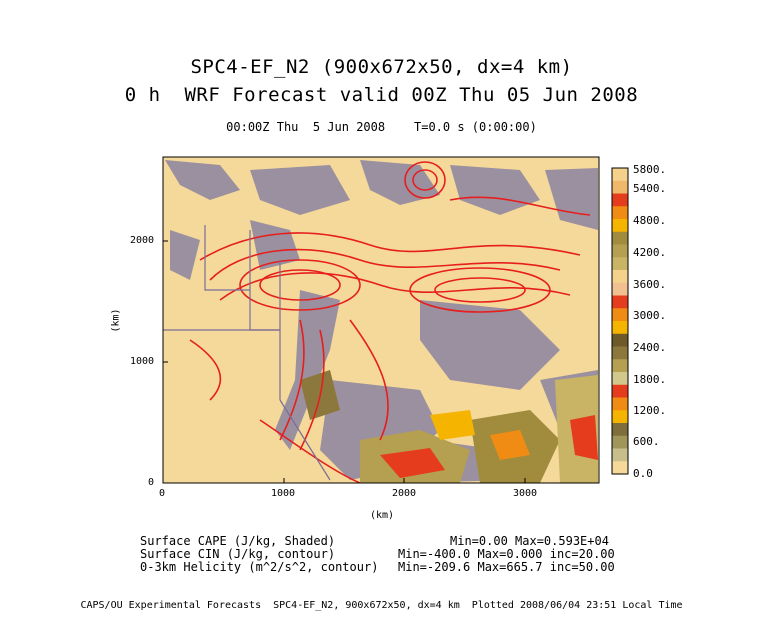  Describe the element at coordinates (238, 541) in the screenshot. I see `legend-cape: Surface CAPE (J/kg, Shaded)` at that location.